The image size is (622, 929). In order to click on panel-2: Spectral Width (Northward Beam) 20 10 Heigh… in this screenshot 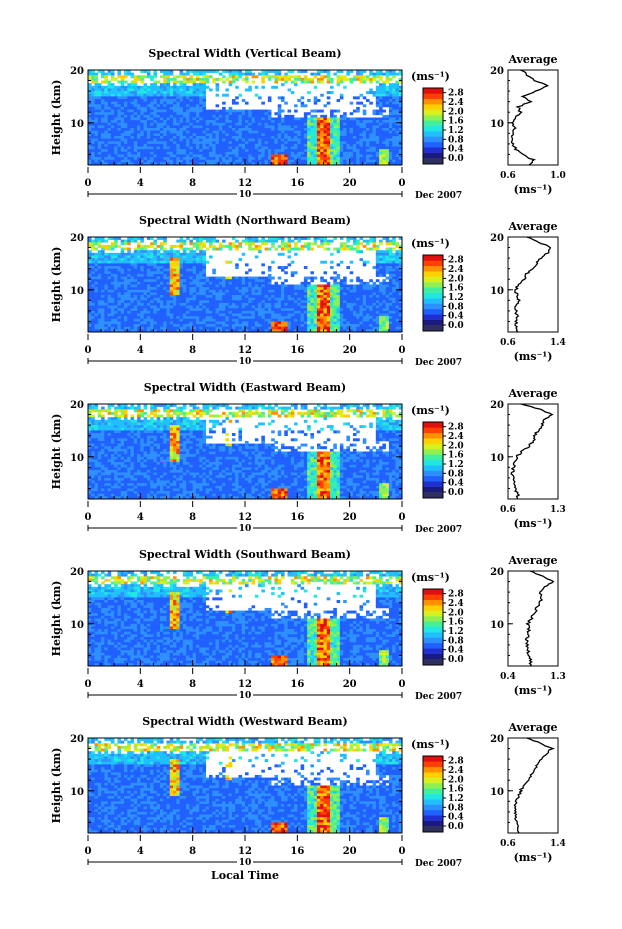, I will do `click(308, 291)`.